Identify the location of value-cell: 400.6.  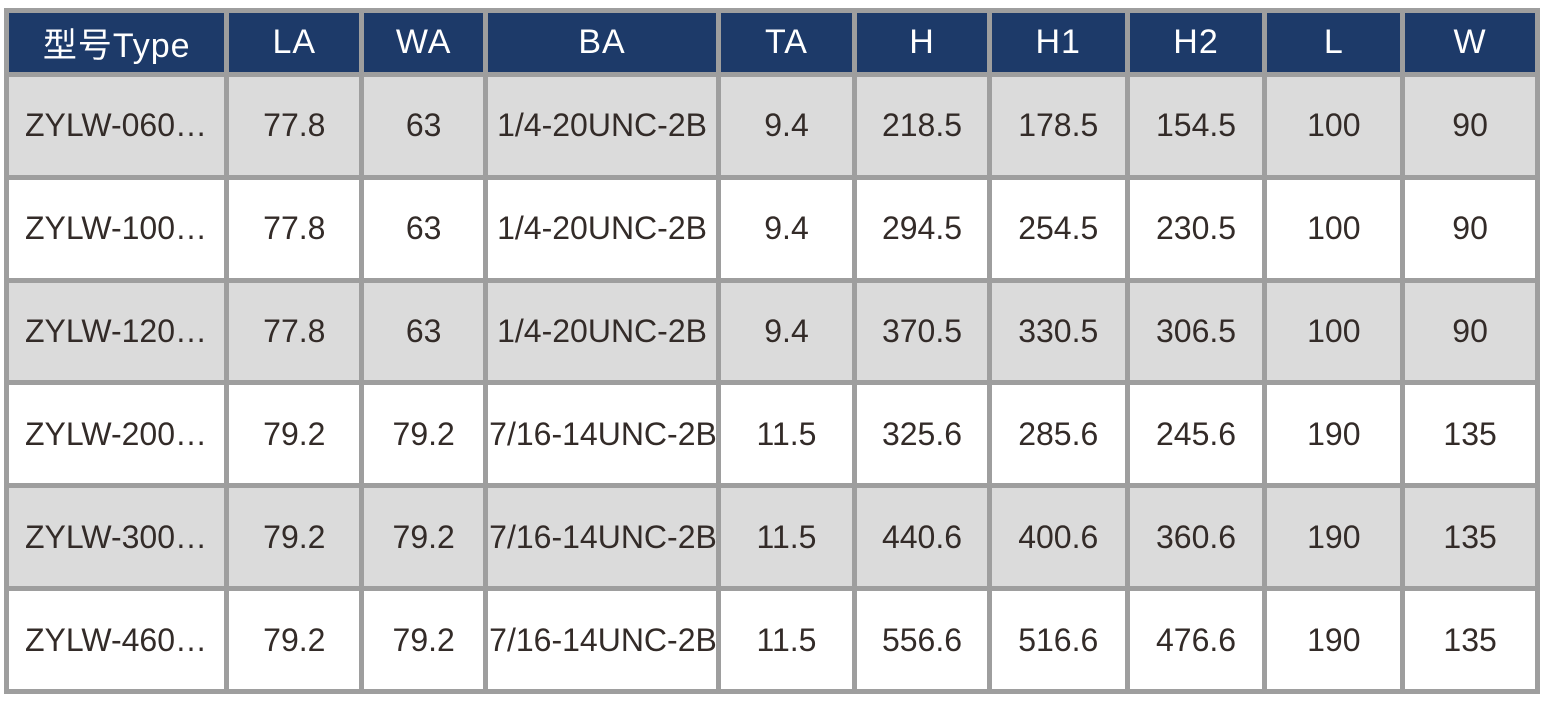
(1058, 537).